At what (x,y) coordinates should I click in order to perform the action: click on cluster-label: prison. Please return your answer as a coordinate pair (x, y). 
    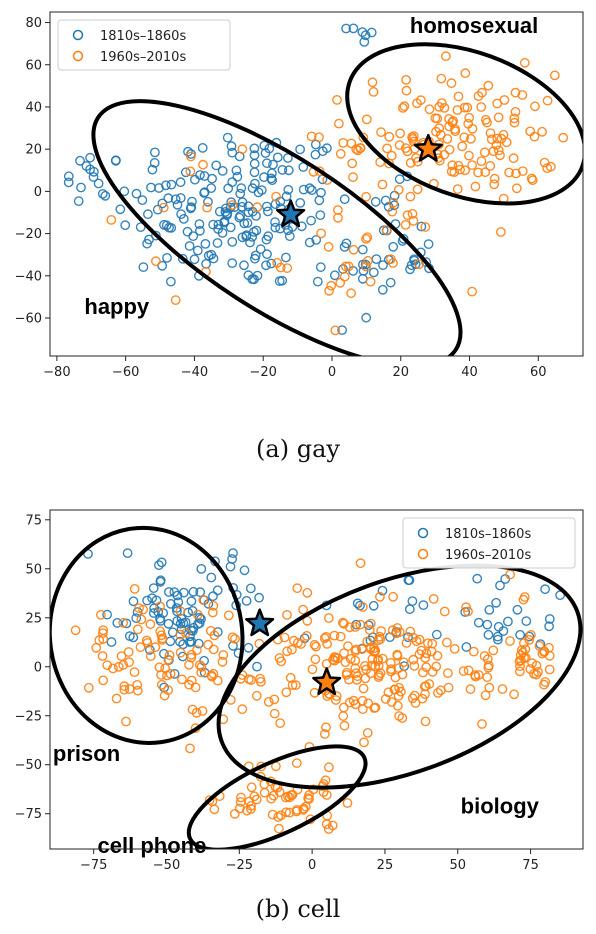
    Looking at the image, I should click on (86, 753).